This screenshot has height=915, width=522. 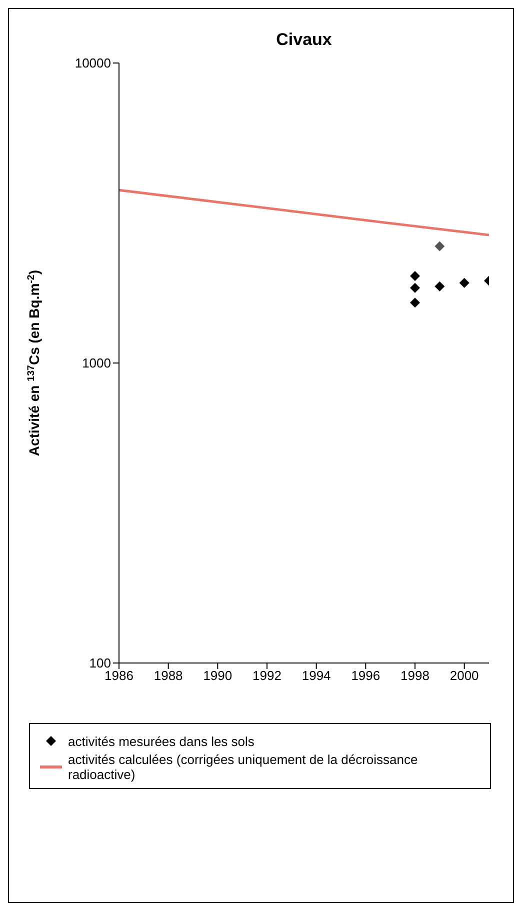 I want to click on y-tick-label: 1000, so click(x=96, y=363).